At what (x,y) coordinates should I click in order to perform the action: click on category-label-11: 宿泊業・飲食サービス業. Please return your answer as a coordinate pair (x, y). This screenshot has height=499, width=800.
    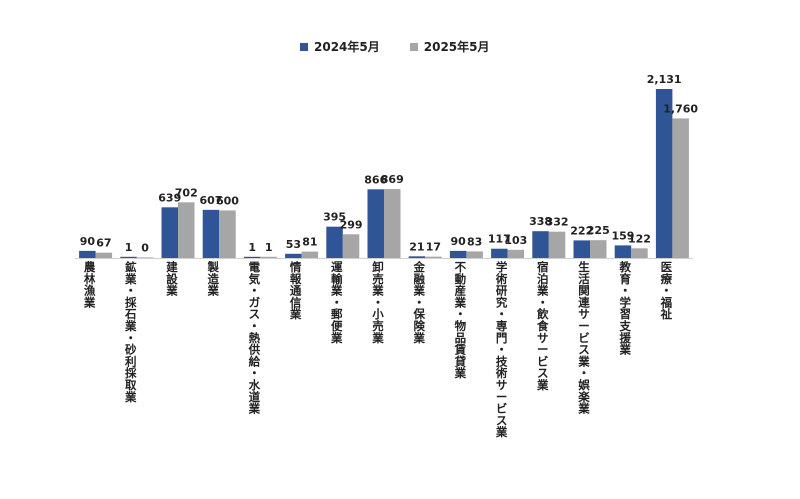
    Looking at the image, I should click on (542, 326).